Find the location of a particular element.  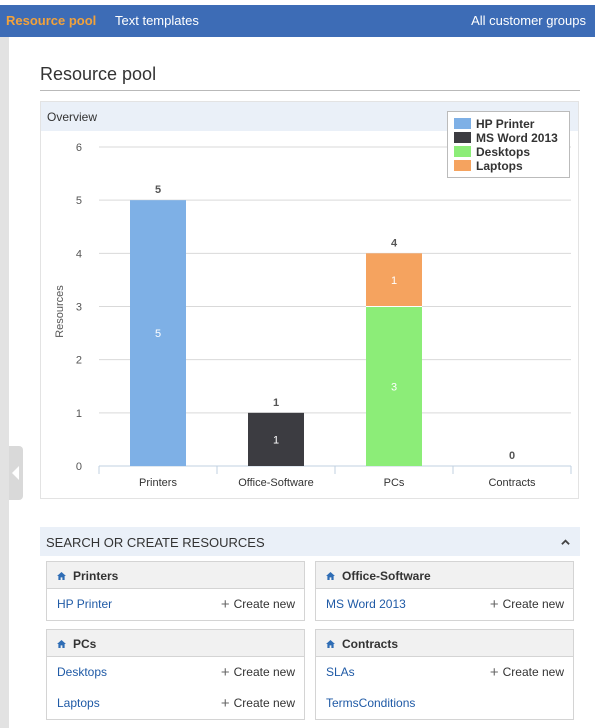

legend-label: MS Word 2013 is located at coordinates (517, 138).